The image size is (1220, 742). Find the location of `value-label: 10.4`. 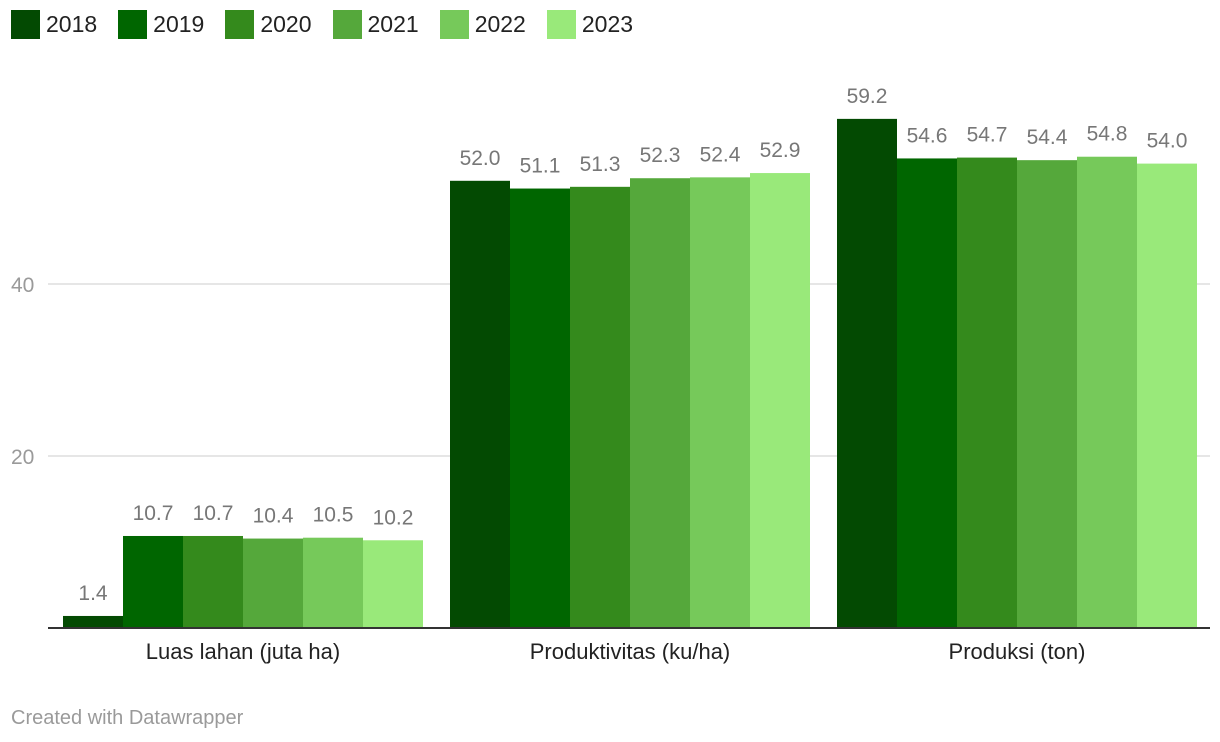

value-label: 10.4 is located at coordinates (273, 516).